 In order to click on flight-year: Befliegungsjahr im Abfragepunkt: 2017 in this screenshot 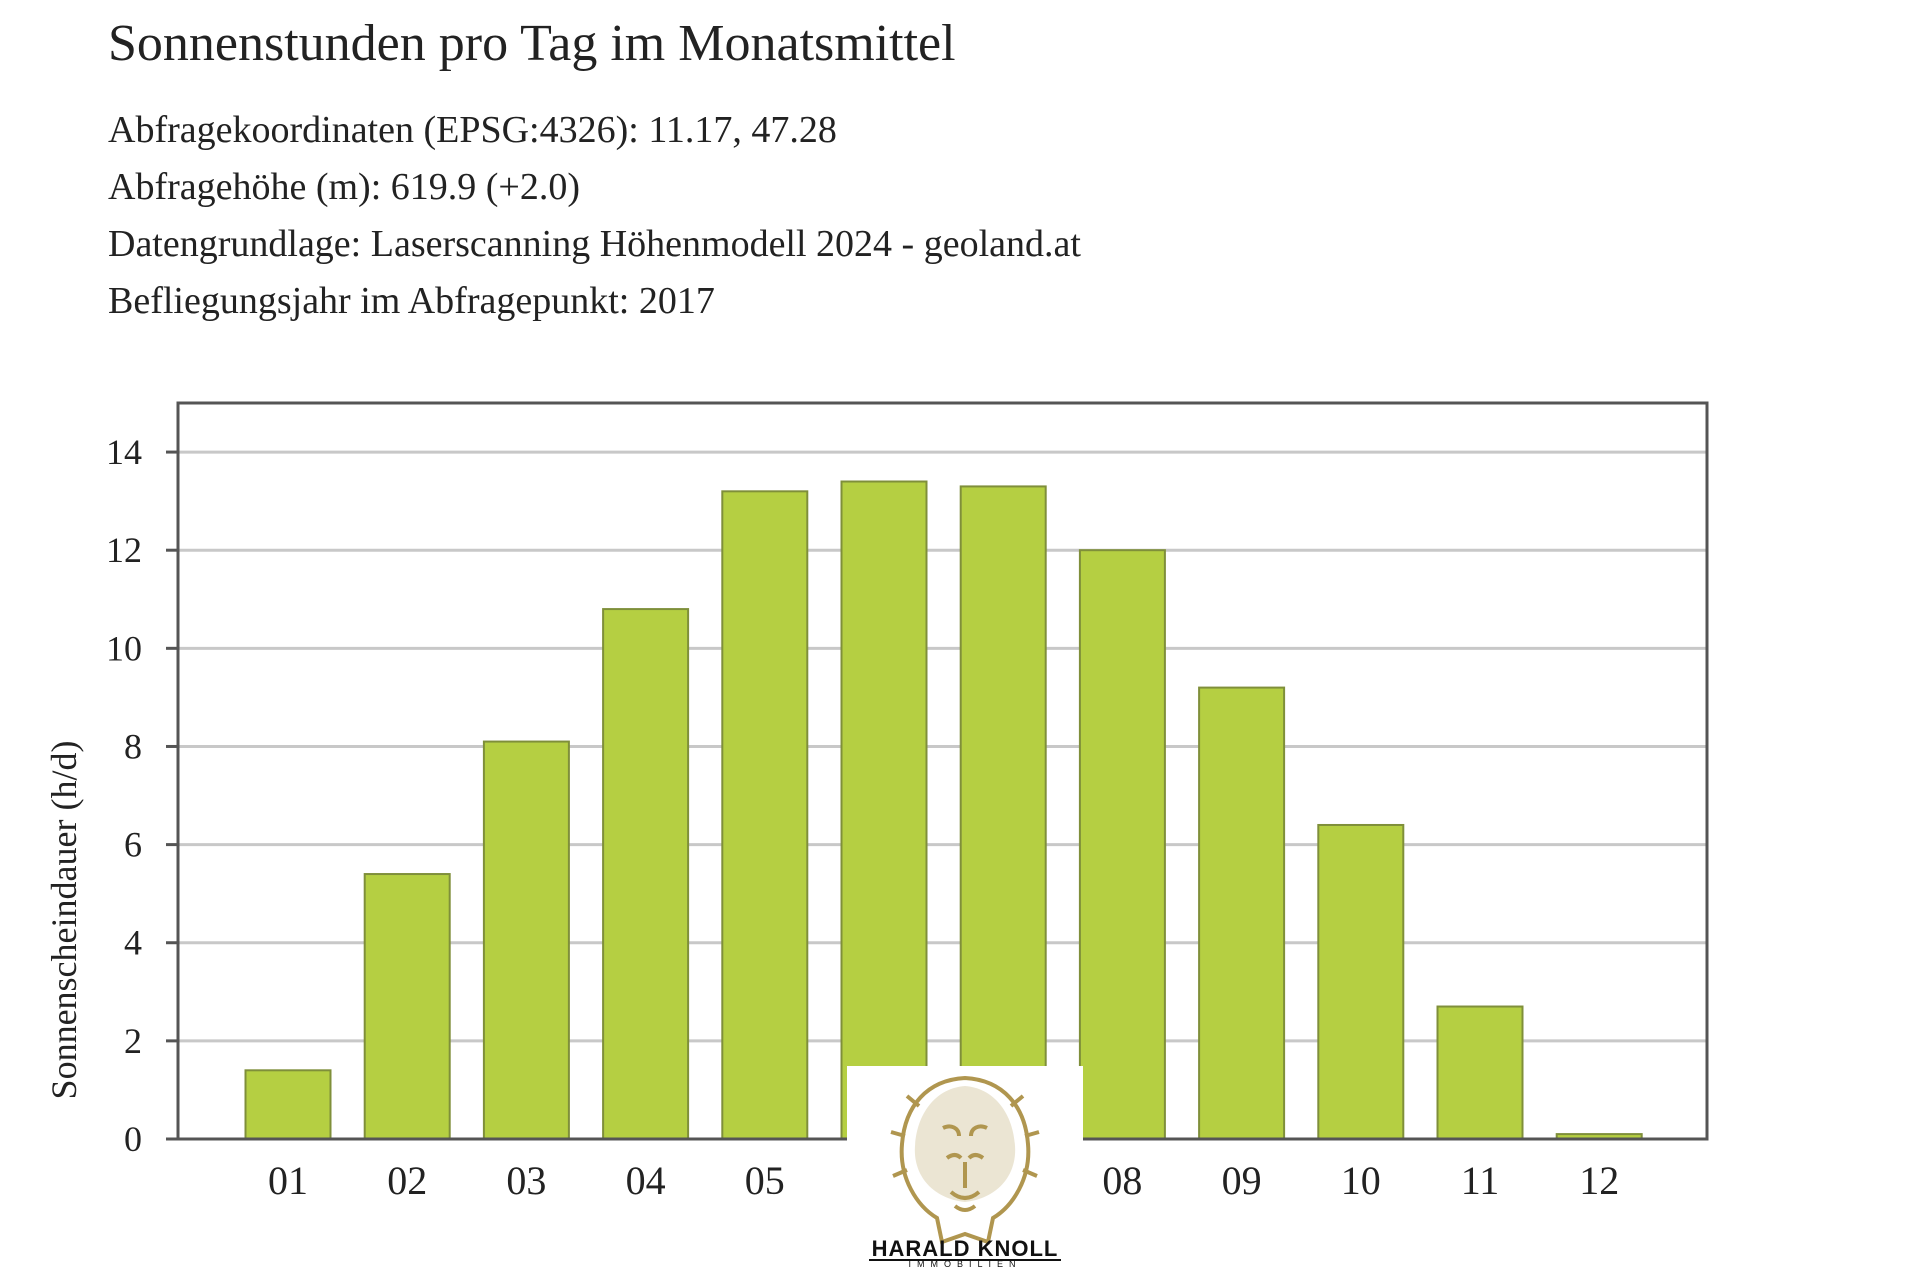, I will do `click(411, 301)`.